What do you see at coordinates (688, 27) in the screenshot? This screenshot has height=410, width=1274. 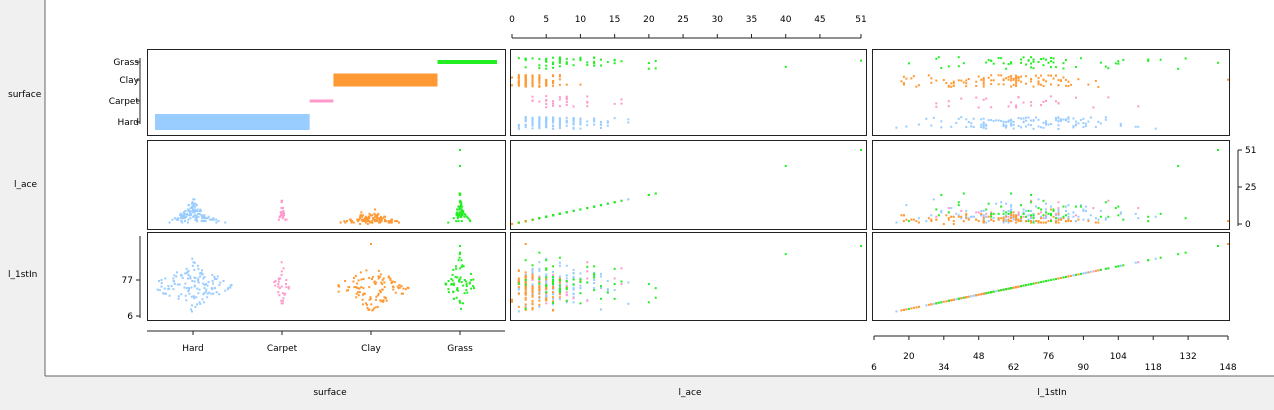 I see `l-ace-top-axis: 0 5 10 15 20 25 30 35 40 45 51` at bounding box center [688, 27].